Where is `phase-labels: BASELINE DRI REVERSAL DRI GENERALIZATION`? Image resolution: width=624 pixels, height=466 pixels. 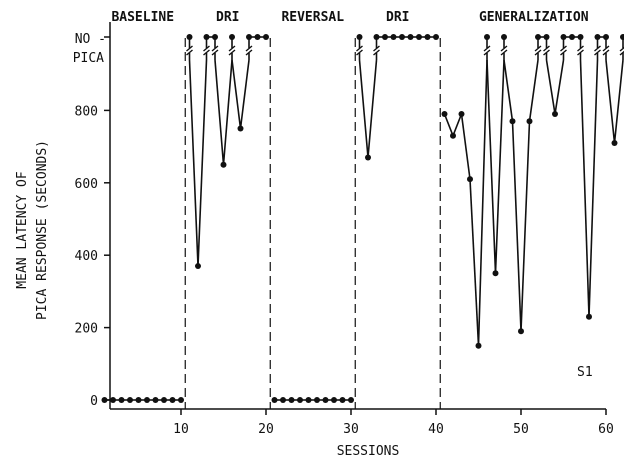
phase-labels: BASELINE DRI REVERSAL DRI GENERALIZATION is located at coordinates (349, 17).